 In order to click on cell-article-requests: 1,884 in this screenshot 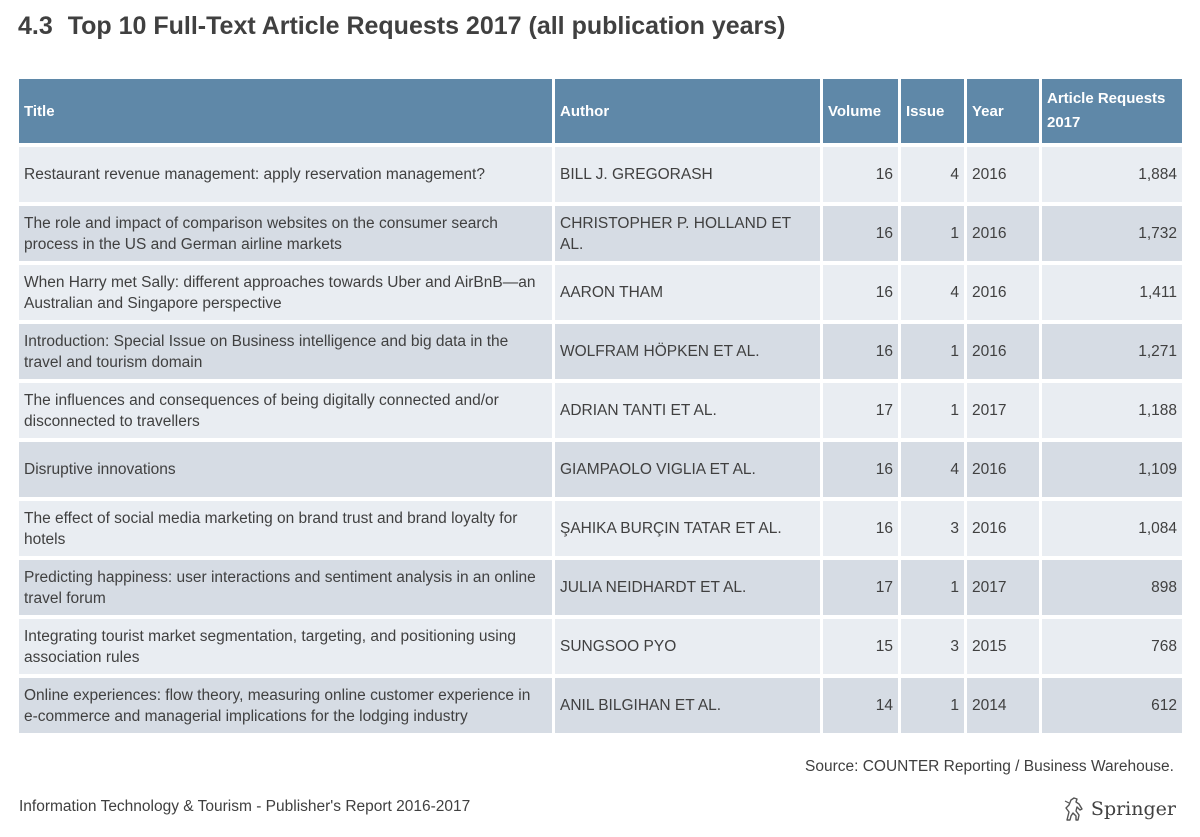, I will do `click(1112, 174)`.